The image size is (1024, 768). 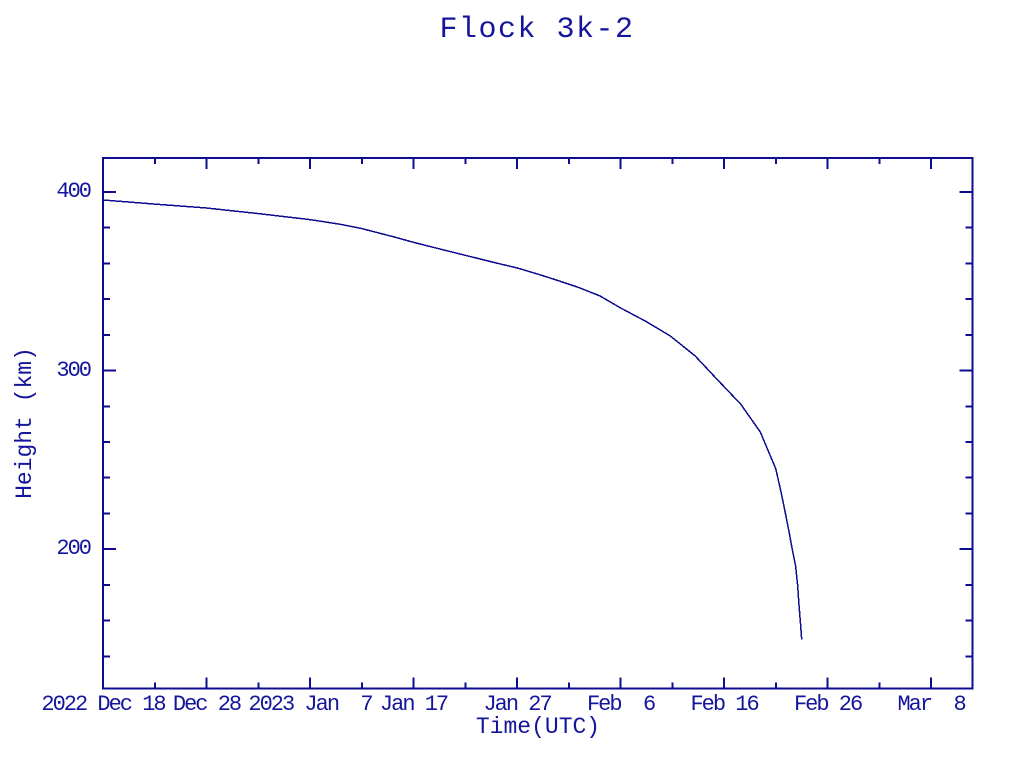 What do you see at coordinates (207, 704) in the screenshot?
I see `x-tick-label: Dec 28` at bounding box center [207, 704].